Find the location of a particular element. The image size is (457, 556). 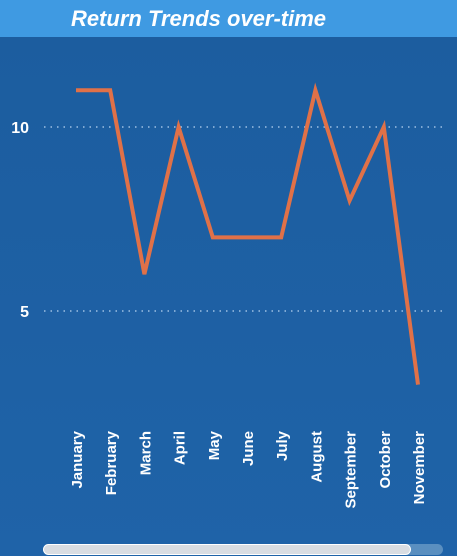

x-tick-label: March is located at coordinates (145, 453).